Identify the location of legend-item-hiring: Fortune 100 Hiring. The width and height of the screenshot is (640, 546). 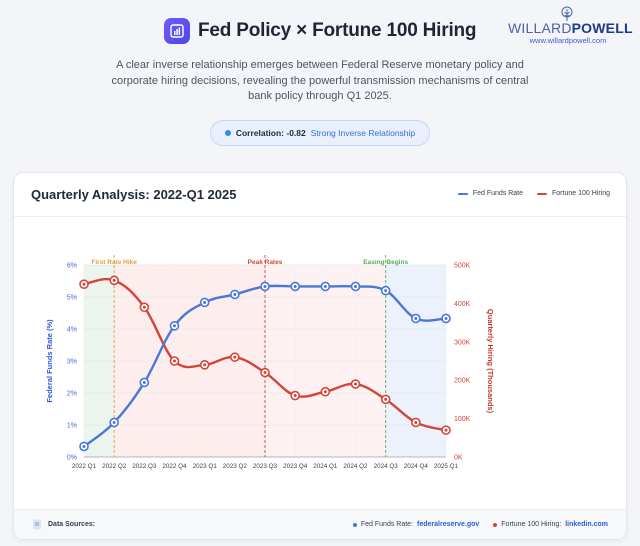
(573, 193).